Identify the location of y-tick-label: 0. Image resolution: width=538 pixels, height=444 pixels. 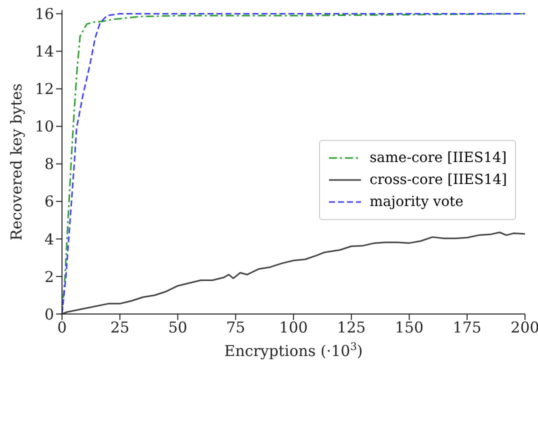
(49, 314).